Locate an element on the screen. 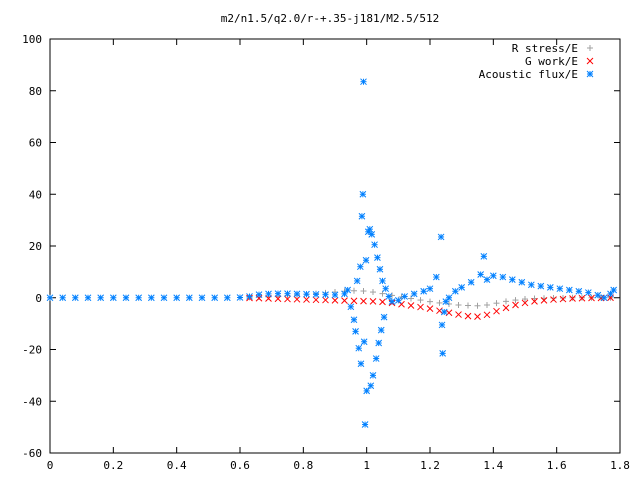 The width and height of the screenshot is (640, 480). x-tick-label: 1.4 is located at coordinates (493, 465).